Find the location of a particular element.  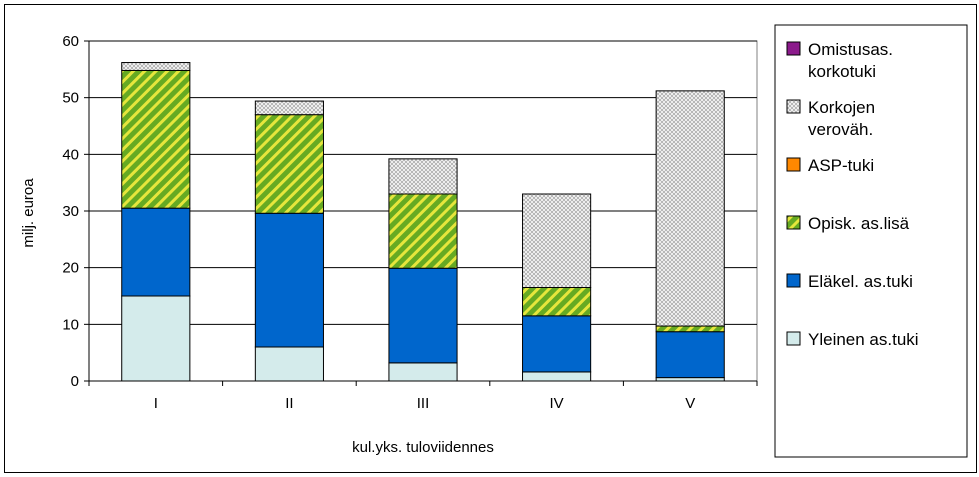

legend-label: Omistusas. is located at coordinates (850, 49).